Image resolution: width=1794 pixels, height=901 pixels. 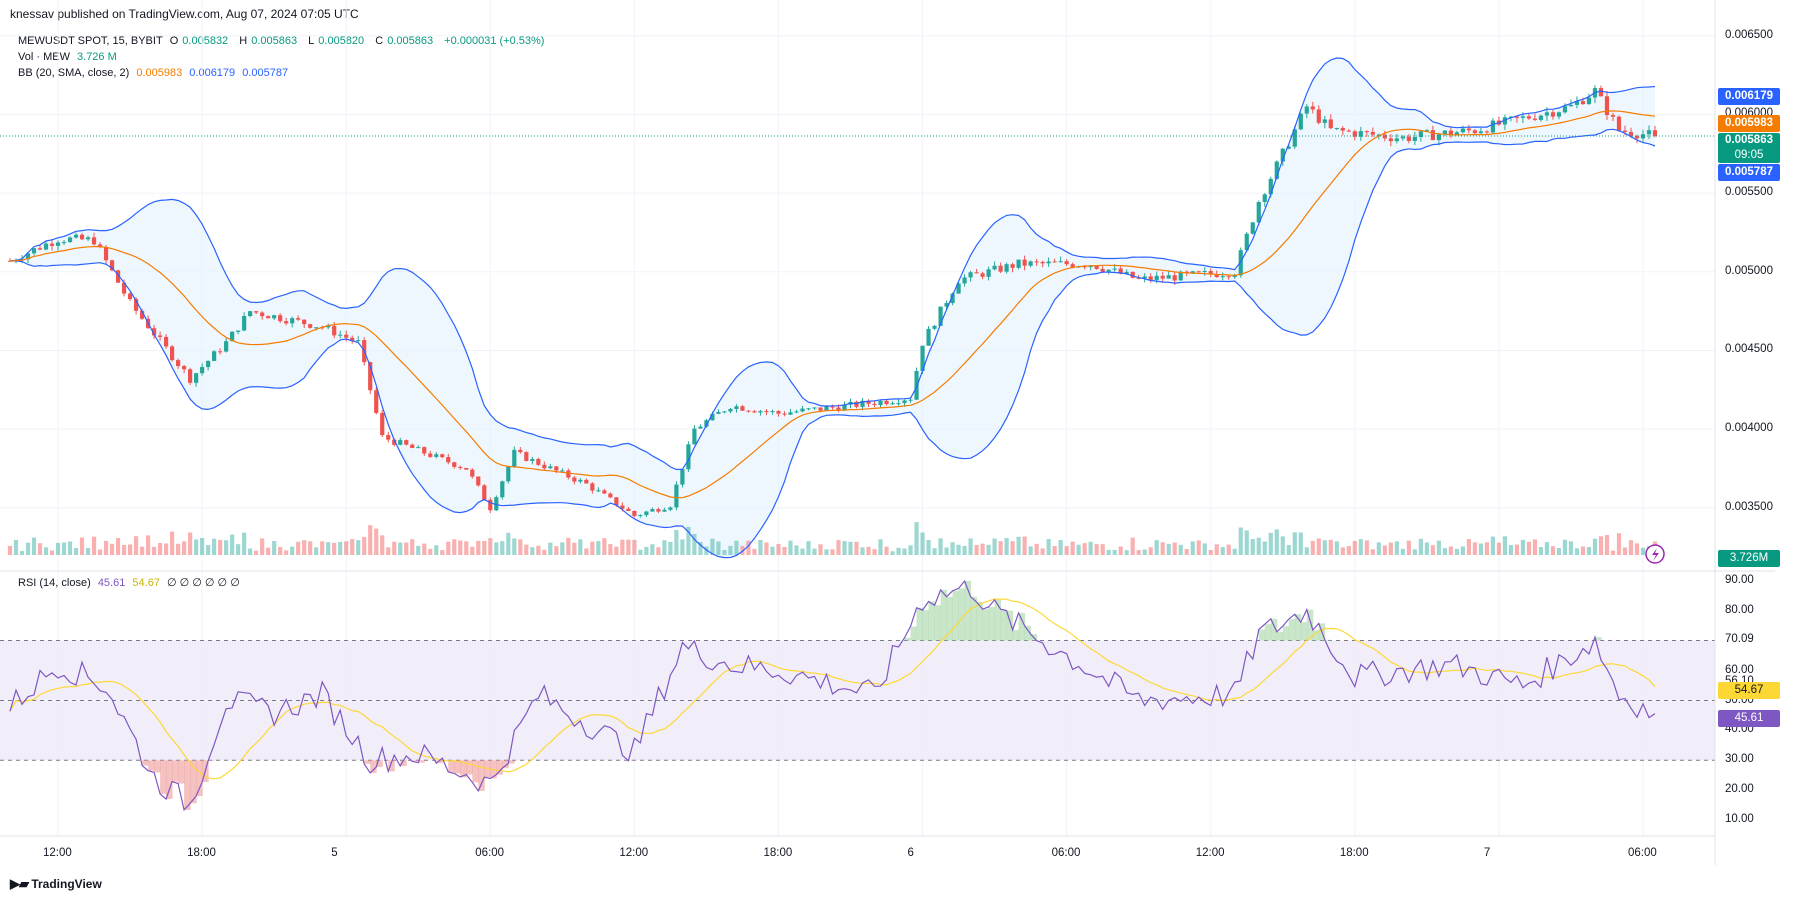 What do you see at coordinates (1749, 349) in the screenshot?
I see `price-tick: 0.004500` at bounding box center [1749, 349].